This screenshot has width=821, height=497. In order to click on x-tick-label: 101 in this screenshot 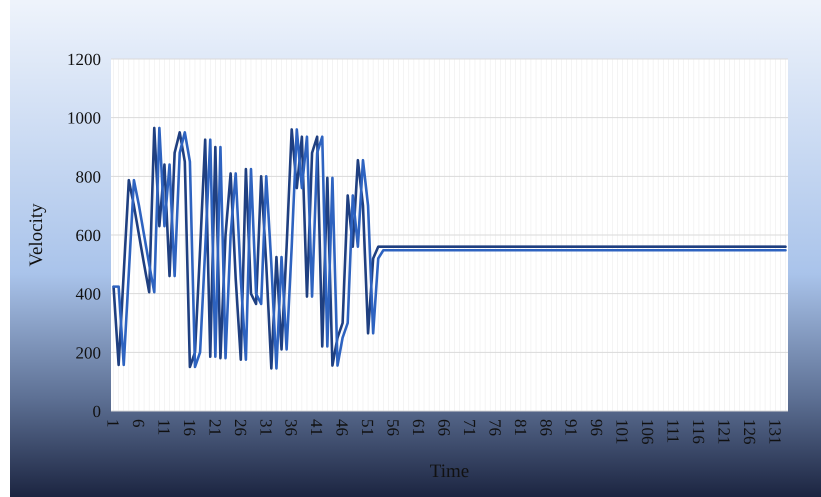, I will do `click(622, 431)`.